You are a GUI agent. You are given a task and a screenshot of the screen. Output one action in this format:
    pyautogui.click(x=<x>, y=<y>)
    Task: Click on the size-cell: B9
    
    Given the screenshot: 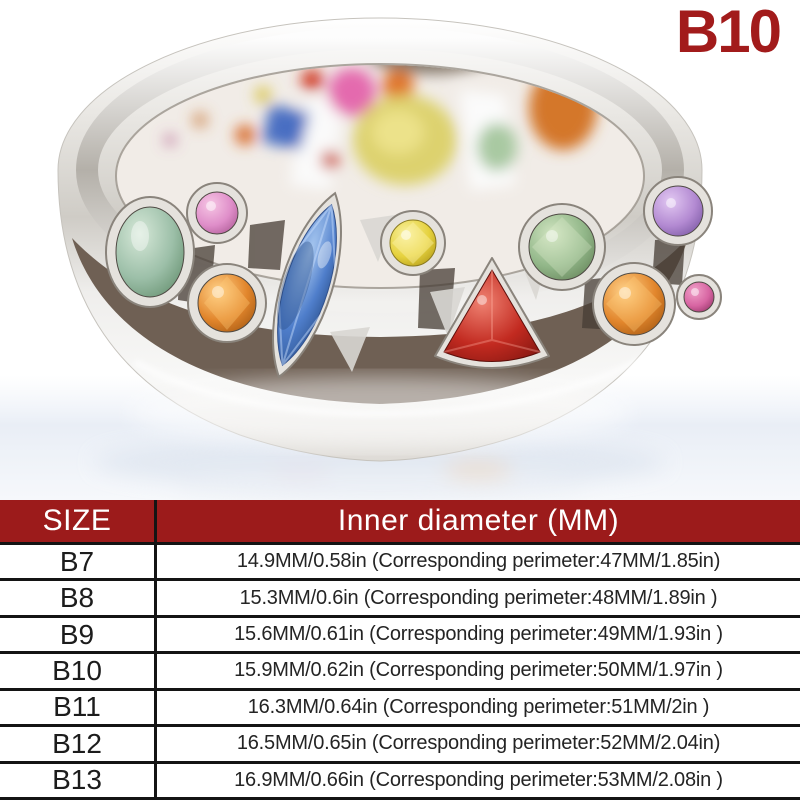 What is the action you would take?
    pyautogui.click(x=78, y=634)
    